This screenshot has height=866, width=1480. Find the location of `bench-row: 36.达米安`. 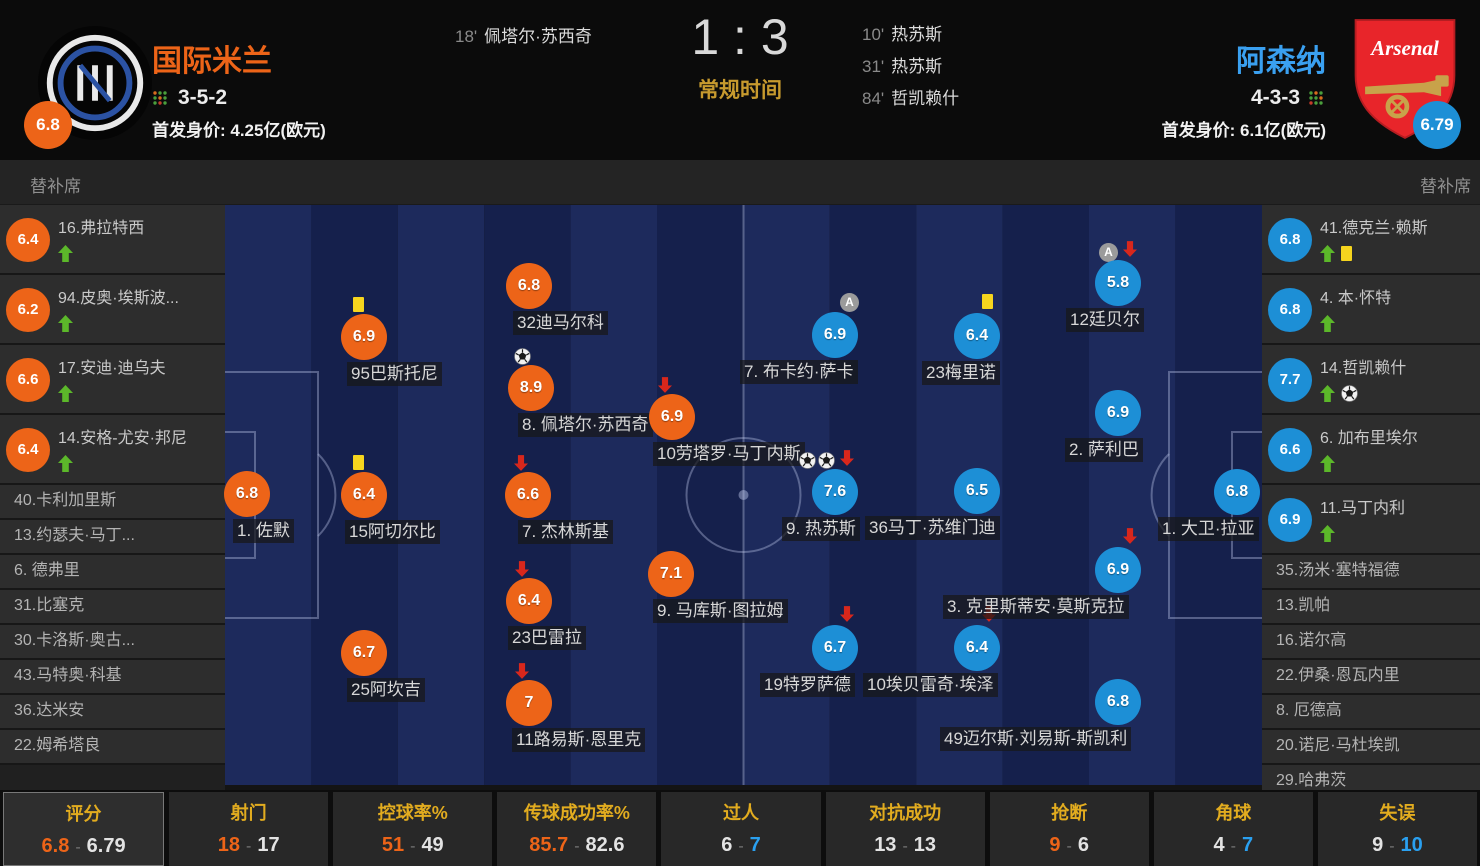

bench-row: 36.达米安 is located at coordinates (112, 712).